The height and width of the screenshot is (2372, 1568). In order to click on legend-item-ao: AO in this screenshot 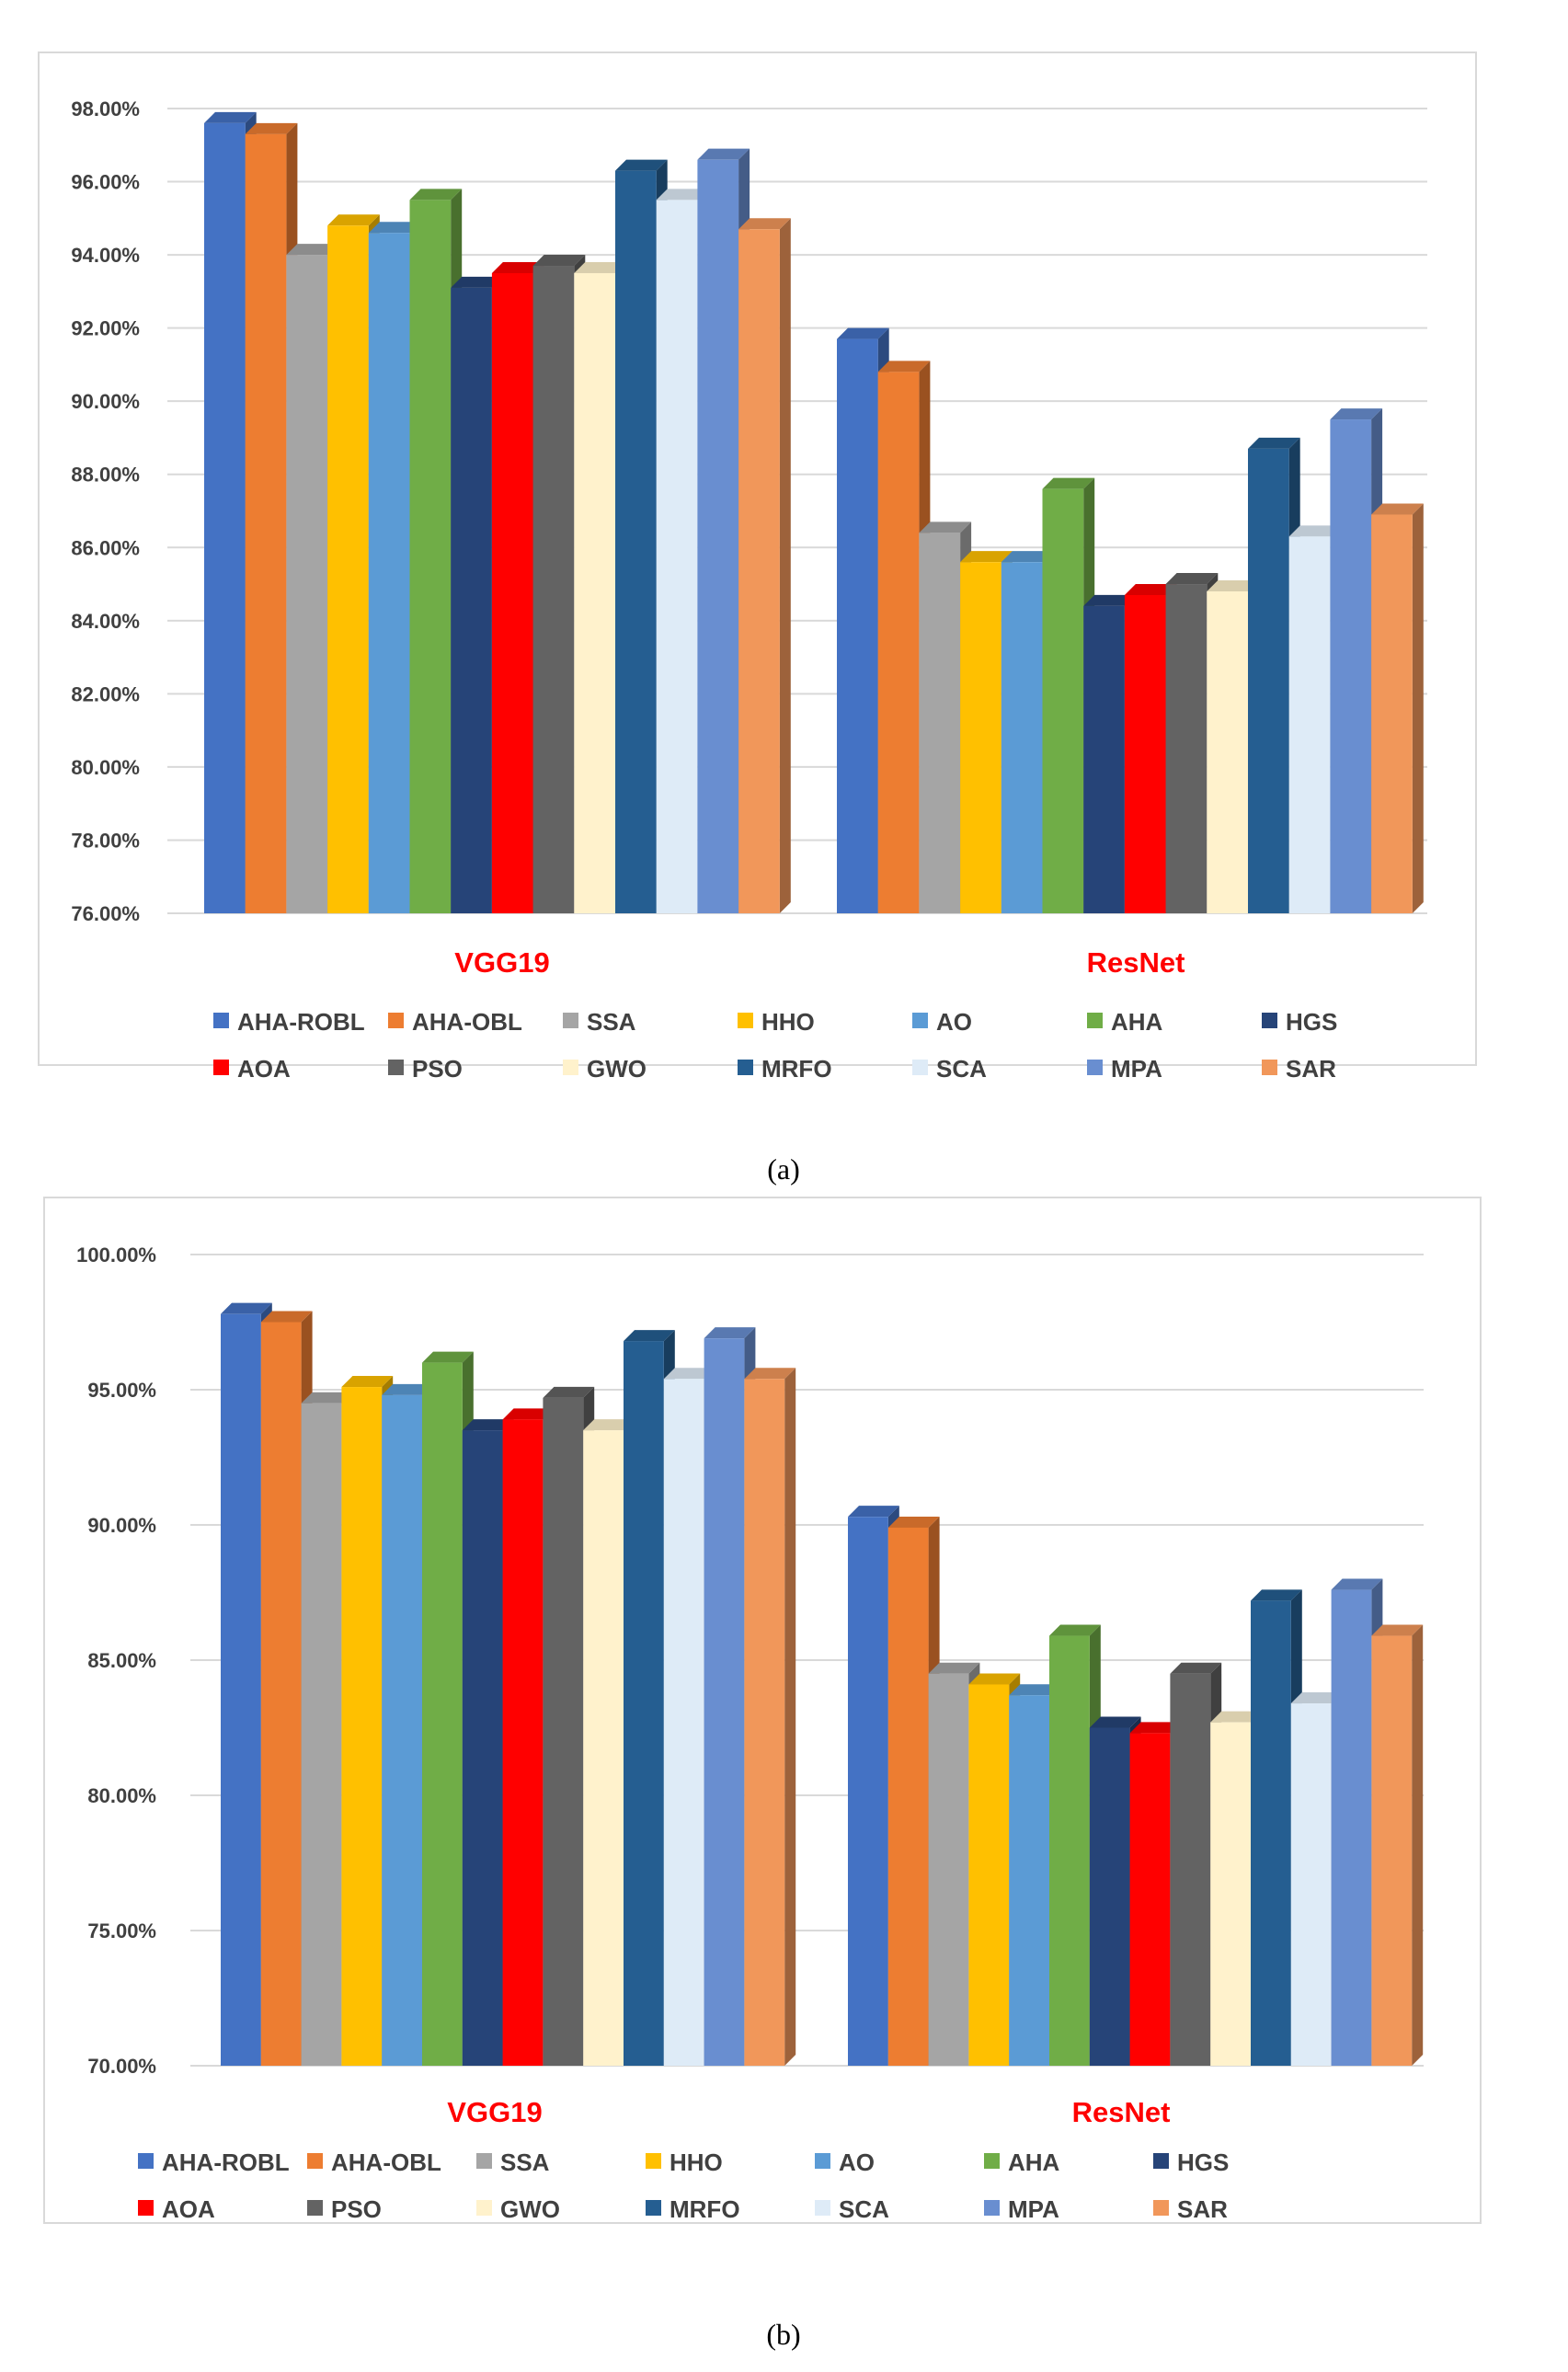, I will do `click(942, 1022)`.